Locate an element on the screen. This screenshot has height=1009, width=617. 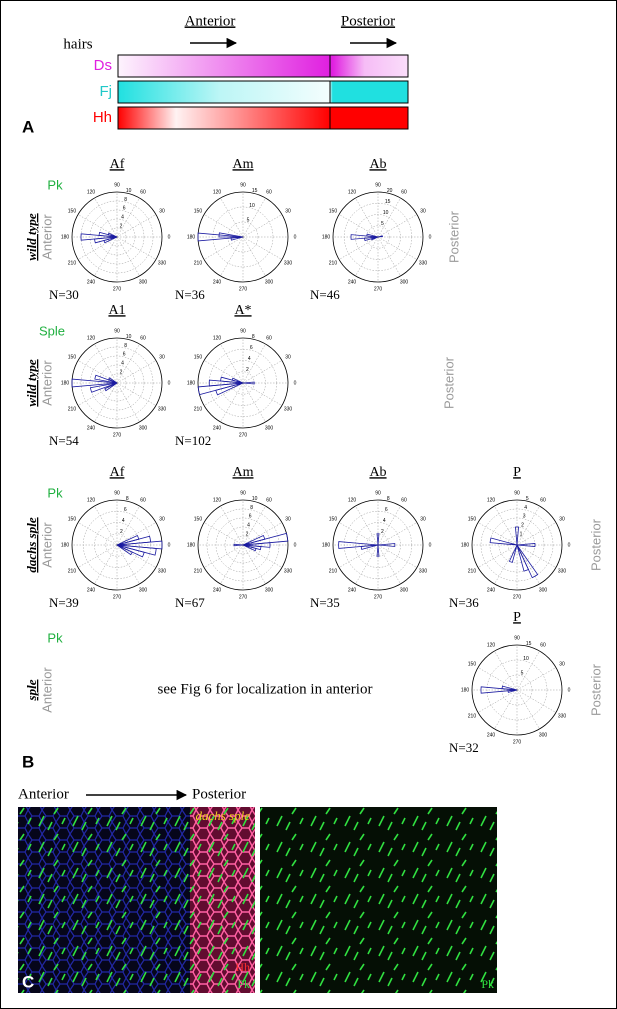
ring-label: 6 is located at coordinates (386, 510).